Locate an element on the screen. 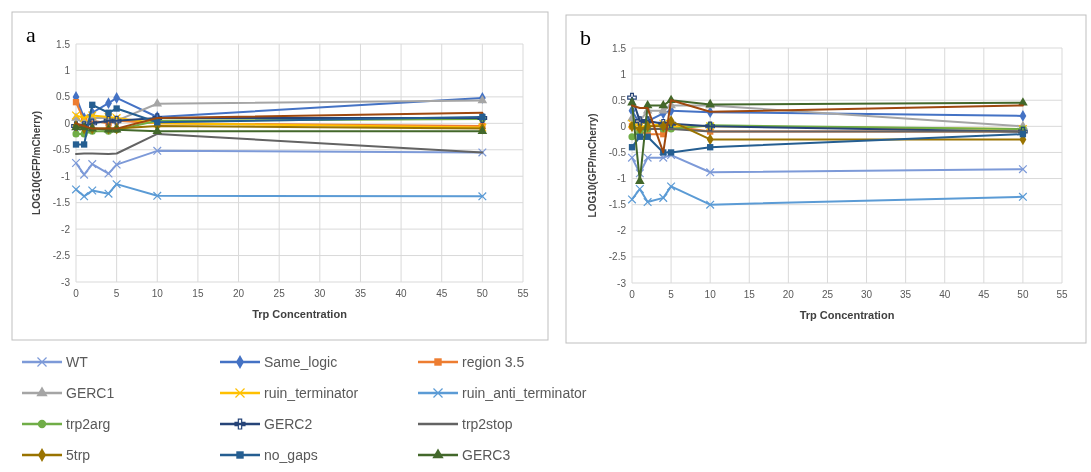 This screenshot has height=472, width=1091. legend-label: GERC2 is located at coordinates (288, 423).